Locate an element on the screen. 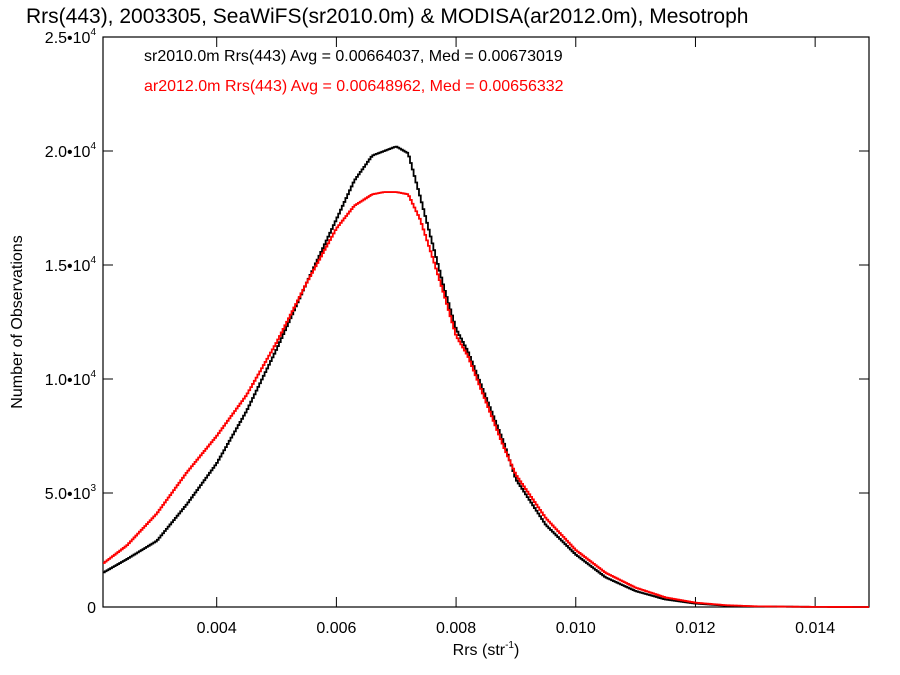  y-tick-label: 1.0•104 is located at coordinates (71, 379).